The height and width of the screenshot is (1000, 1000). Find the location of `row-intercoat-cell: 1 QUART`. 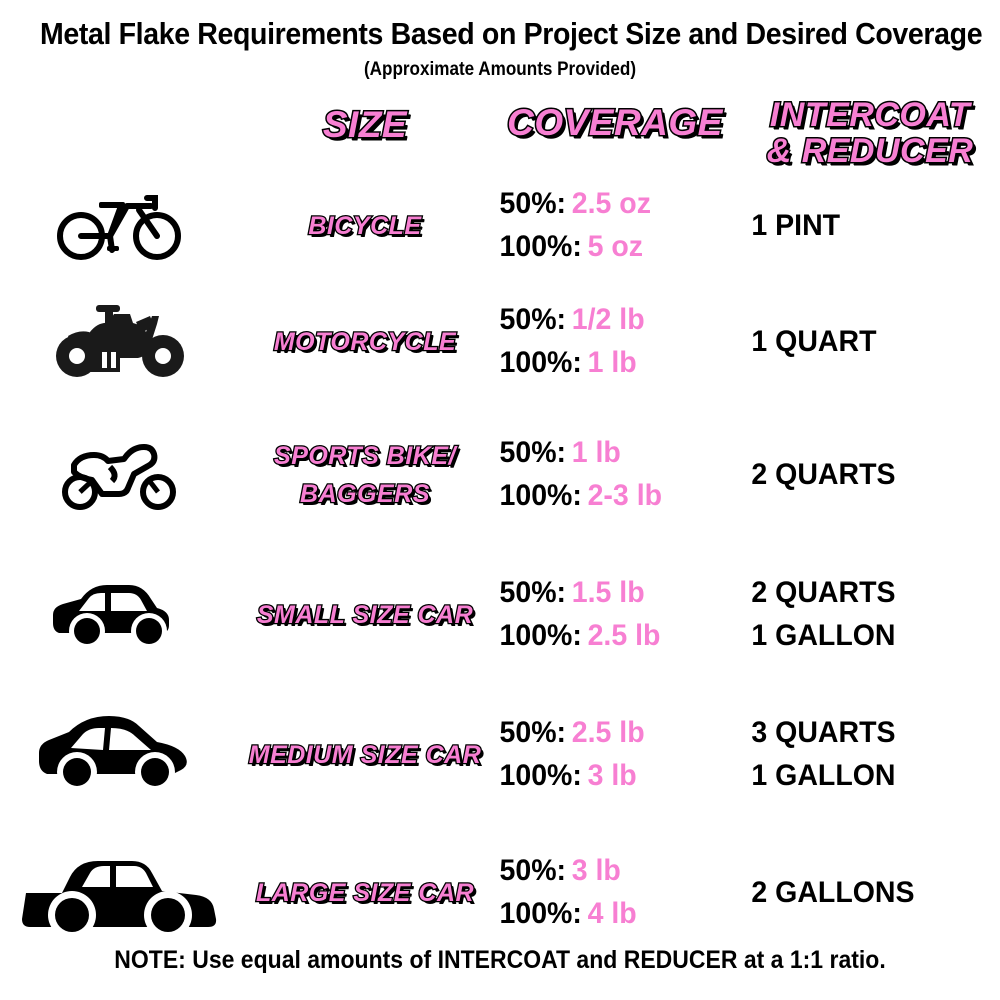

row-intercoat-cell: 1 QUART is located at coordinates (870, 342).